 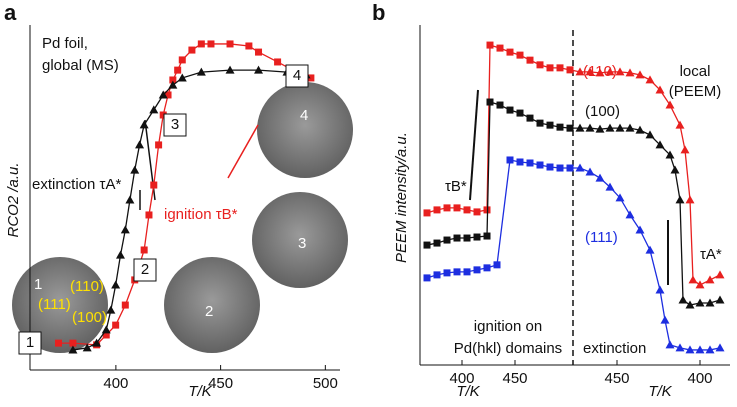 I want to click on annotation: global (MS), so click(x=80, y=65).